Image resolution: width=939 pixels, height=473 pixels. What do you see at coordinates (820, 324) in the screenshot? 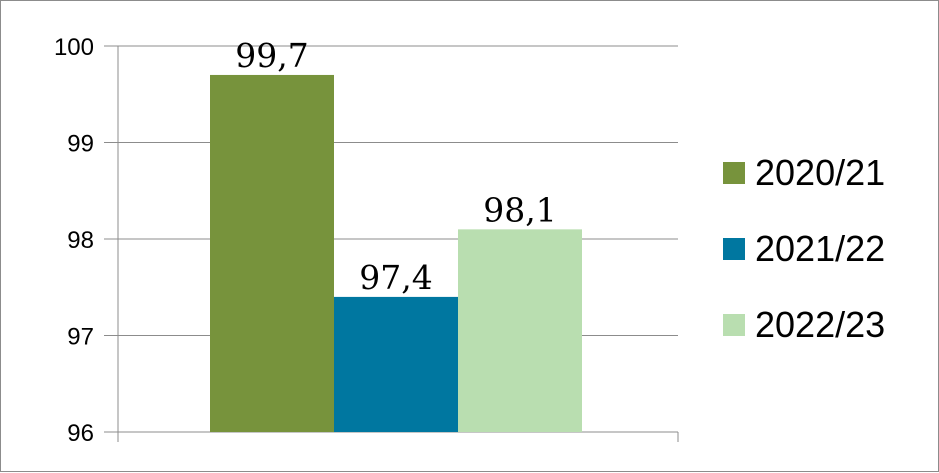
I see `legend-label: 2022/23` at bounding box center [820, 324].